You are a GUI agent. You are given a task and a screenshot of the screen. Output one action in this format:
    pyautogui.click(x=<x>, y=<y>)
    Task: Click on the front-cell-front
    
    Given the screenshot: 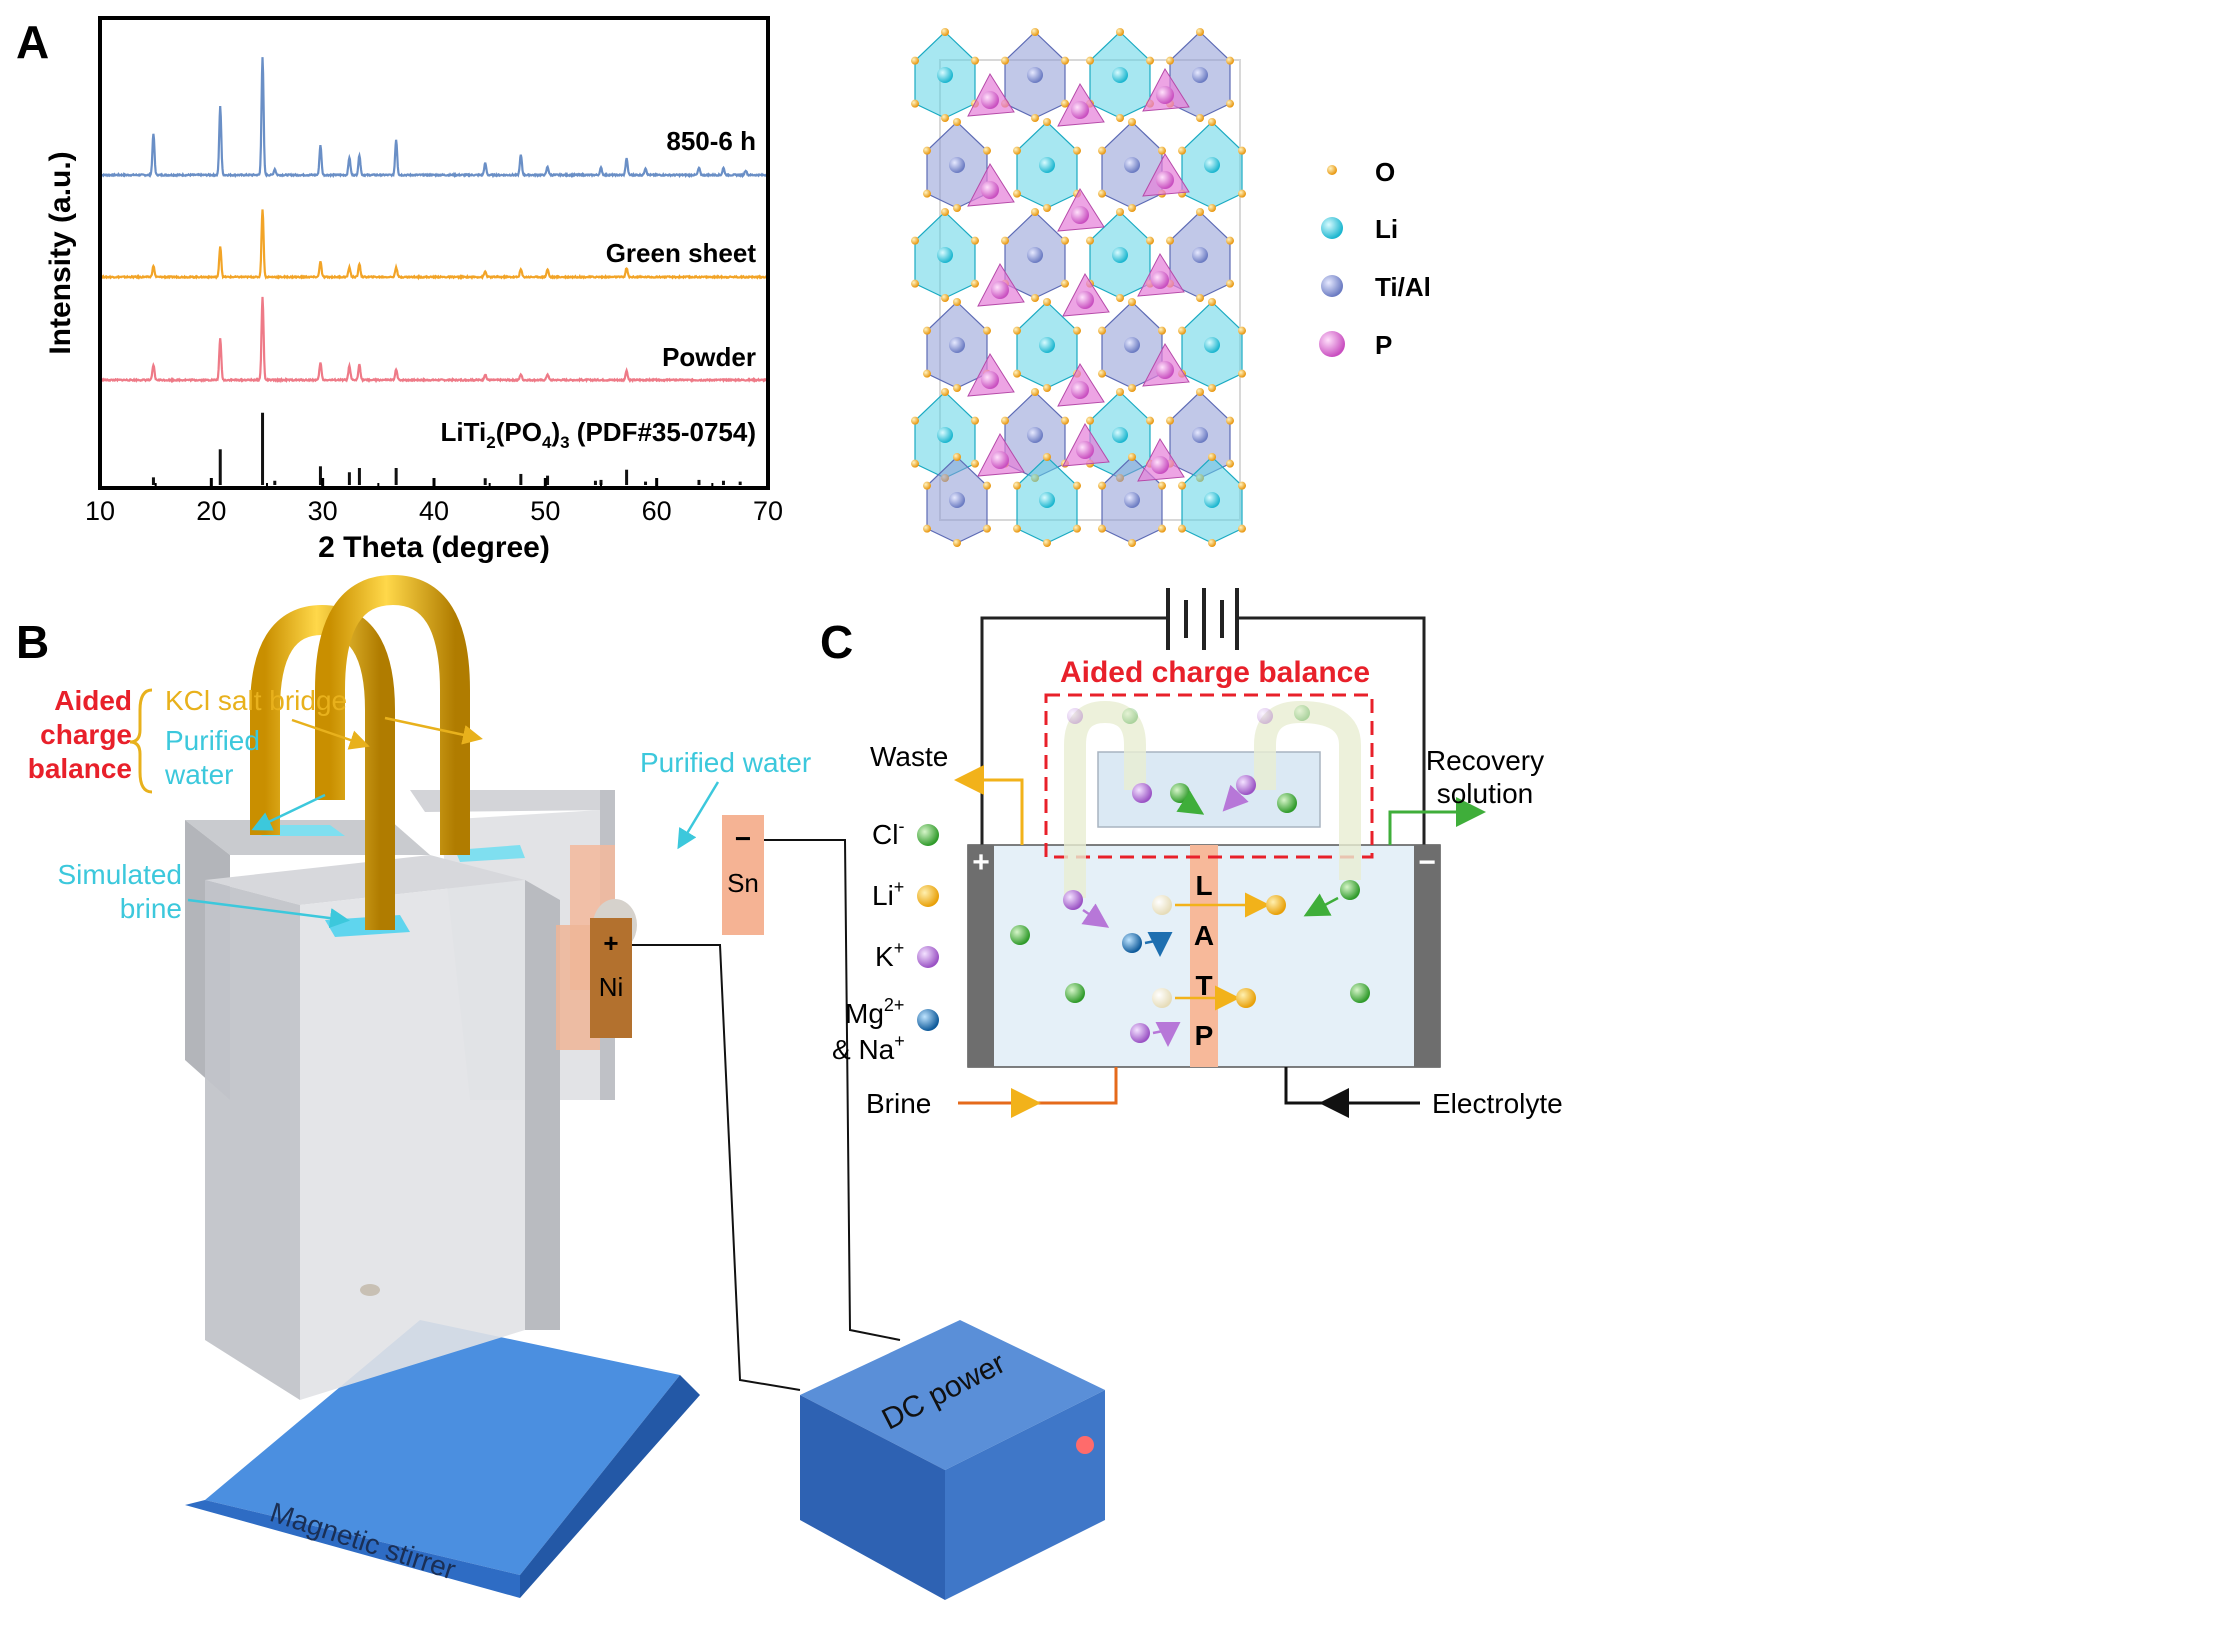 What is the action you would take?
    pyautogui.click(x=412, y=1140)
    